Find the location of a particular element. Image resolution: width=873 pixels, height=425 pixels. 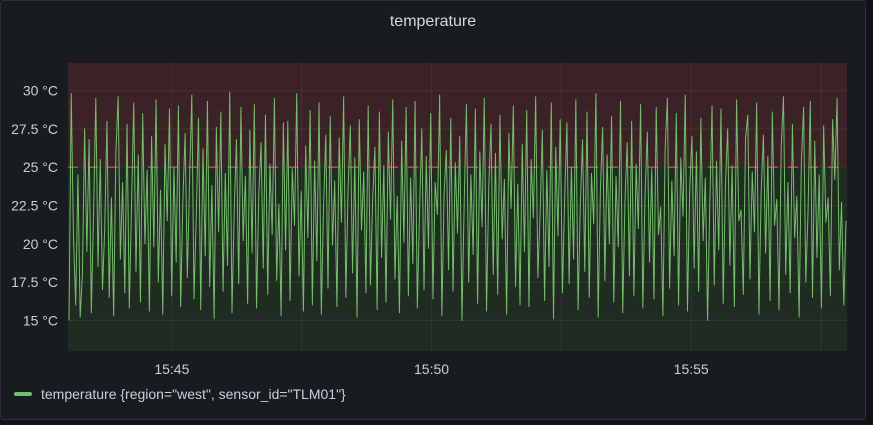

x-tick-label: 15:50 is located at coordinates (431, 369).